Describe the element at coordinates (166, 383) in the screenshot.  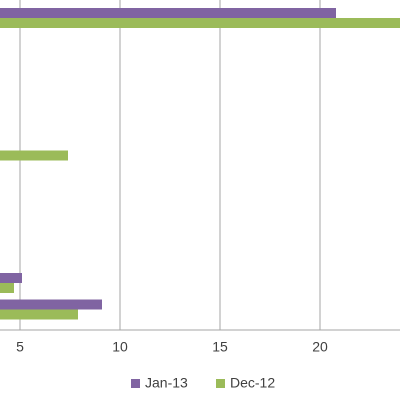
I see `legend-label: Jan-13` at that location.